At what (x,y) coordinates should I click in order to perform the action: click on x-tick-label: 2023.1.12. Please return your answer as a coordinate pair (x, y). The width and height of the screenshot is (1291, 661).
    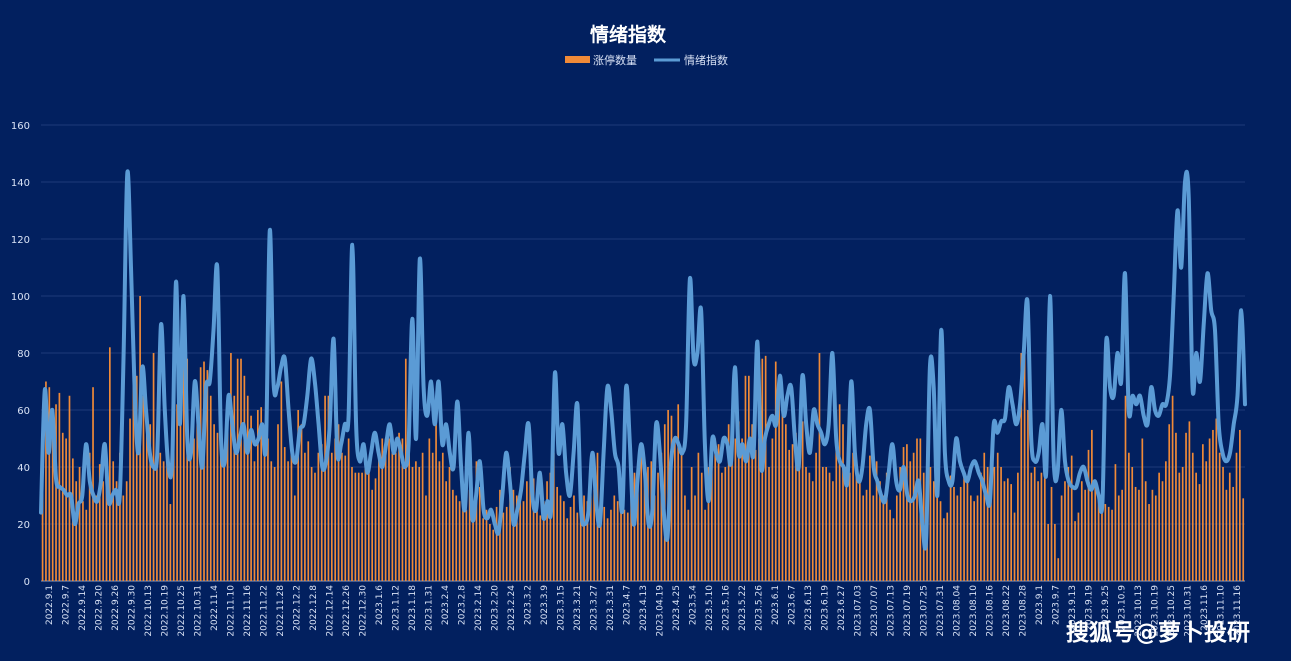
    Looking at the image, I should click on (397, 608).